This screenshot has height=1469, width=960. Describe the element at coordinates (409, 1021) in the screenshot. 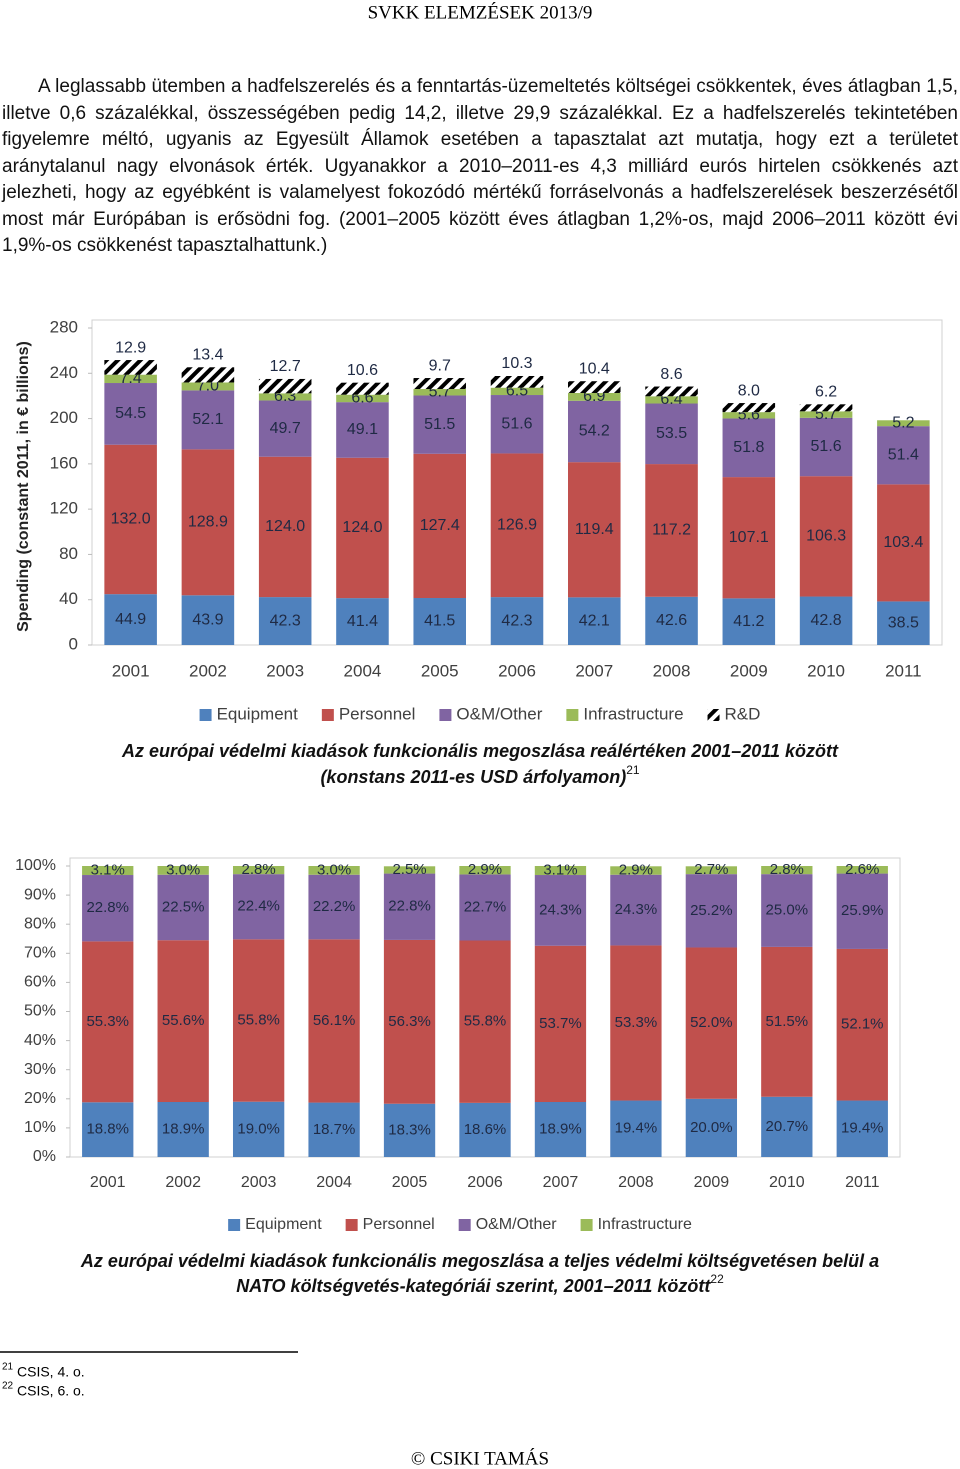

I see `data-label: 56.3%` at that location.